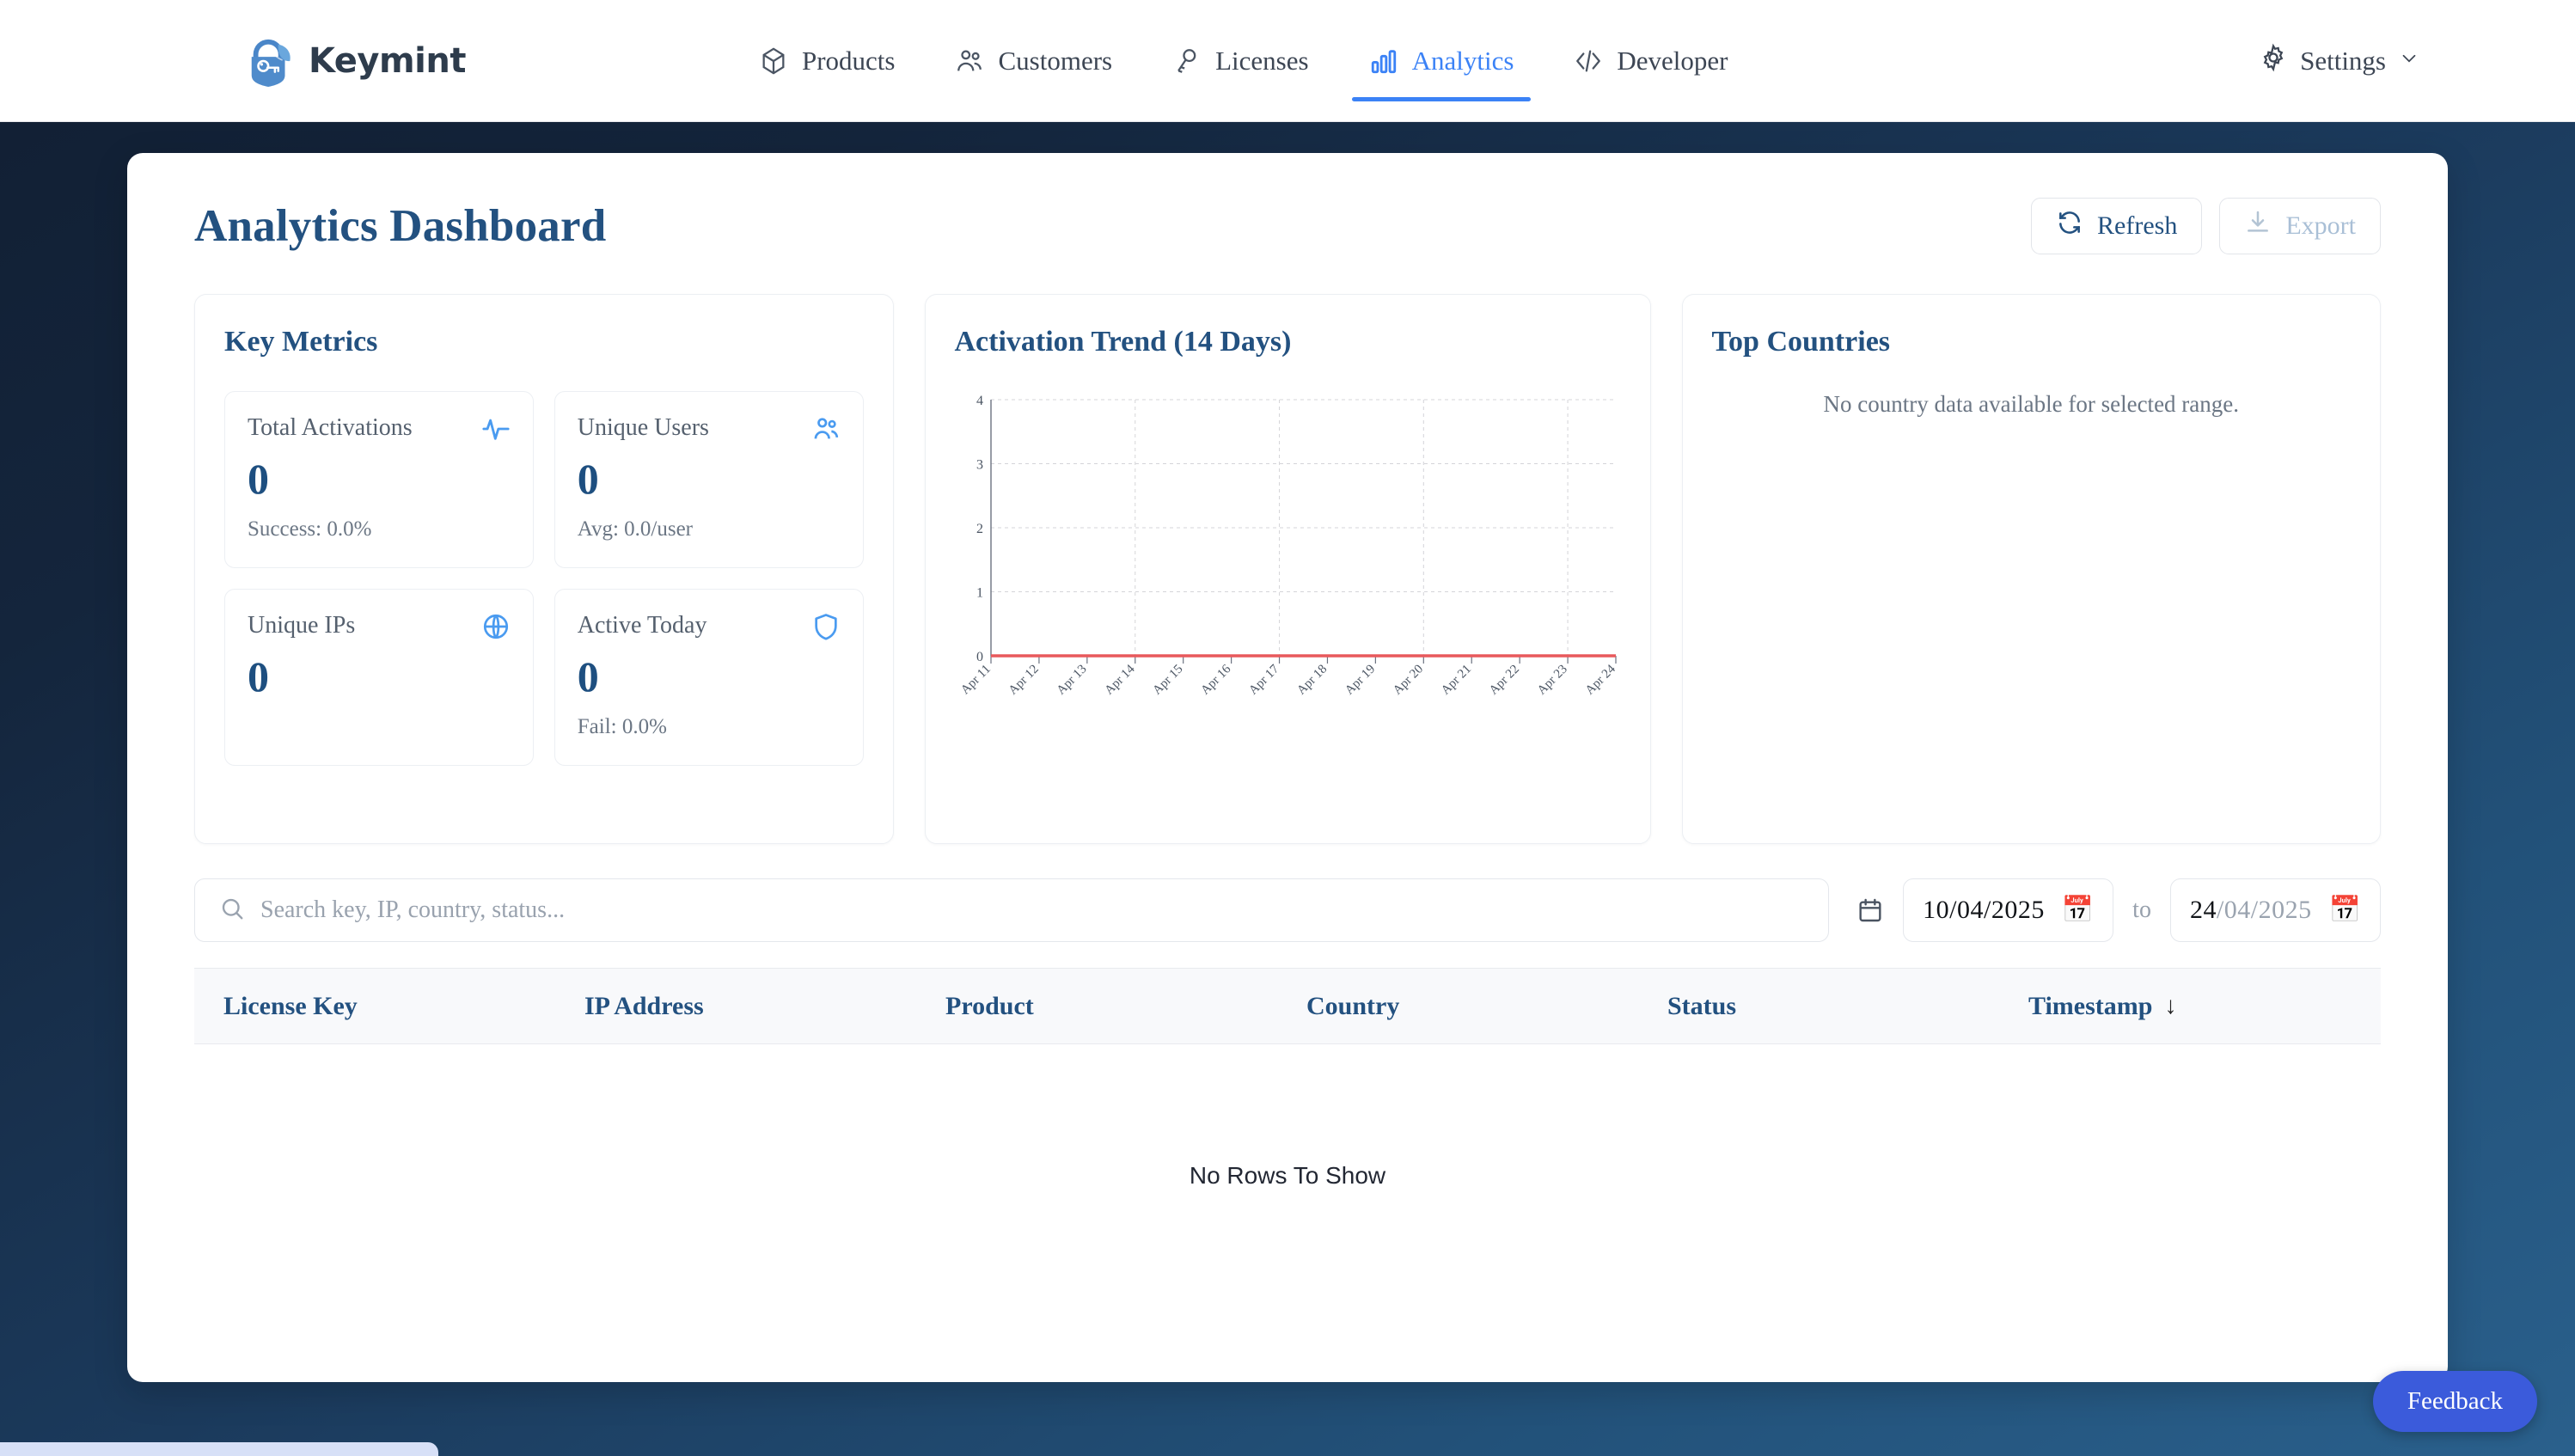 This screenshot has height=1456, width=2575. Describe the element at coordinates (330, 428) in the screenshot. I see `metric-label: Total Activations` at that location.